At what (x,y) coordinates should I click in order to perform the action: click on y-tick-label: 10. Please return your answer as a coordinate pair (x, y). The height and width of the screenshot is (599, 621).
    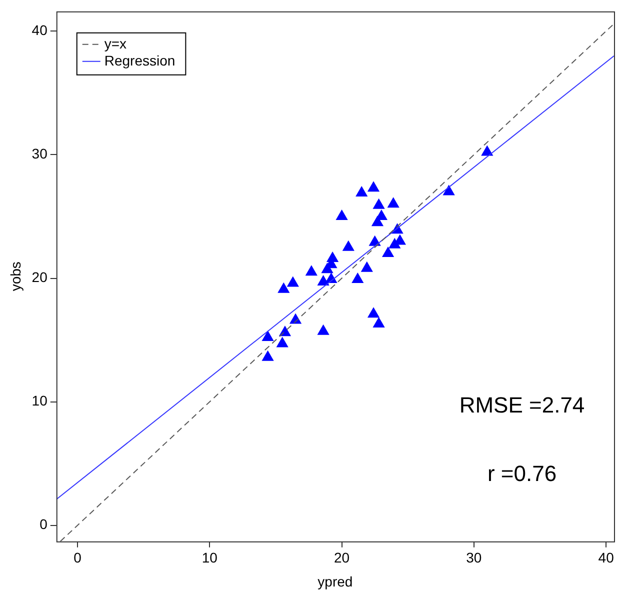
    Looking at the image, I should click on (40, 400).